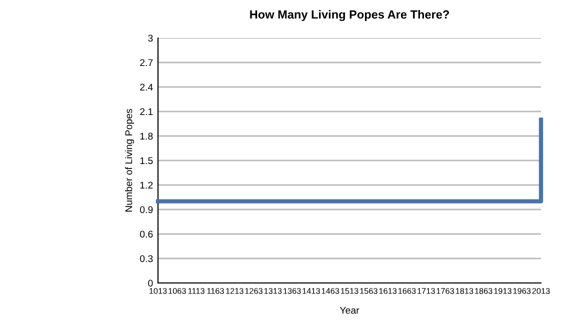 The width and height of the screenshot is (569, 324). What do you see at coordinates (388, 291) in the screenshot?
I see `x-tick-label: 1613` at bounding box center [388, 291].